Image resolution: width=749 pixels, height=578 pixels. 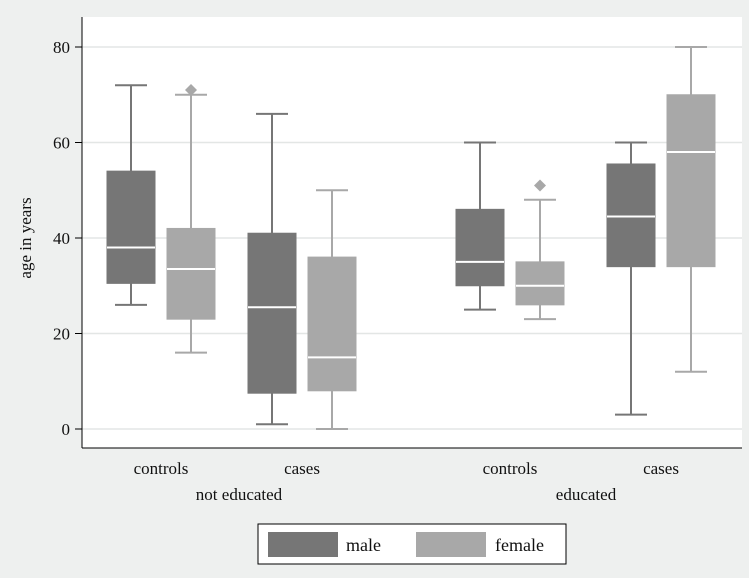 I want to click on legend: male female, so click(x=412, y=544).